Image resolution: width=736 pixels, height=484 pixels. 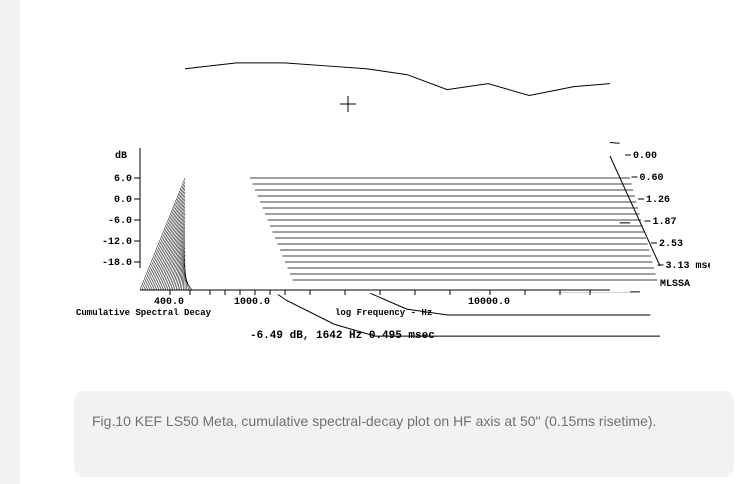 I want to click on y-tick-label: -12.0, so click(x=117, y=242).